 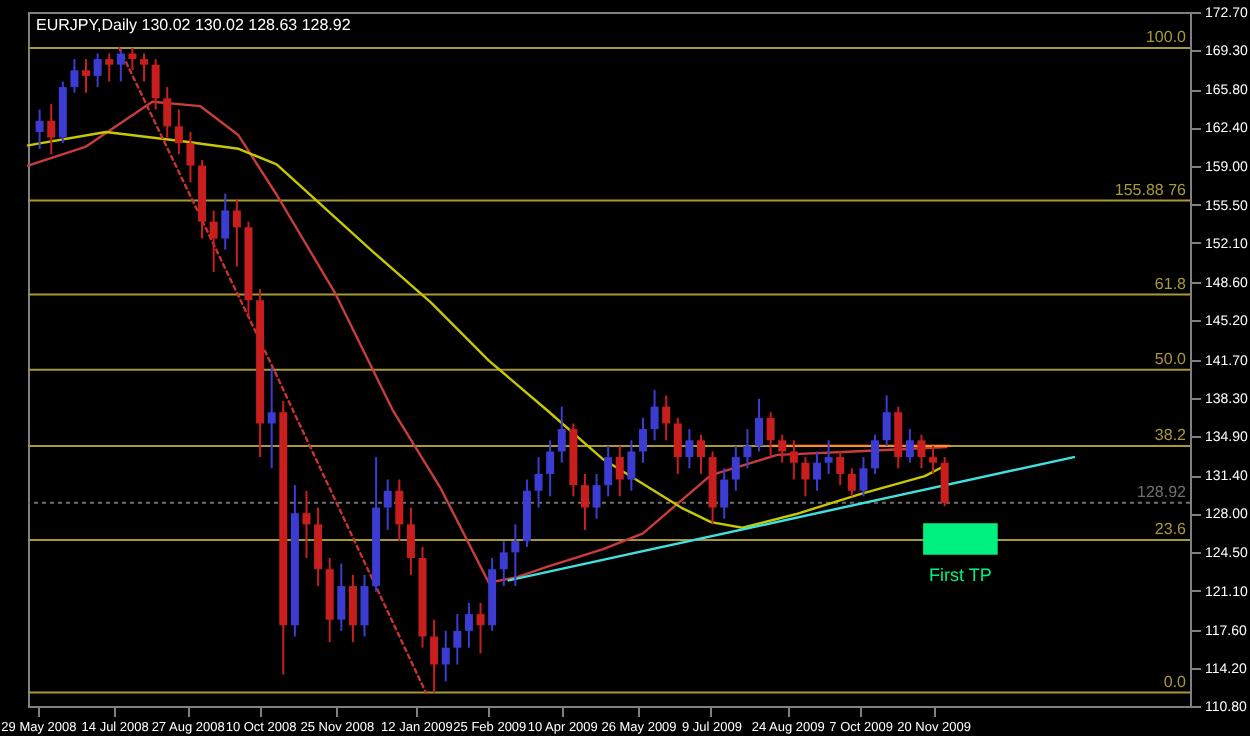 What do you see at coordinates (1175, 681) in the screenshot?
I see `annotation: 0.0` at bounding box center [1175, 681].